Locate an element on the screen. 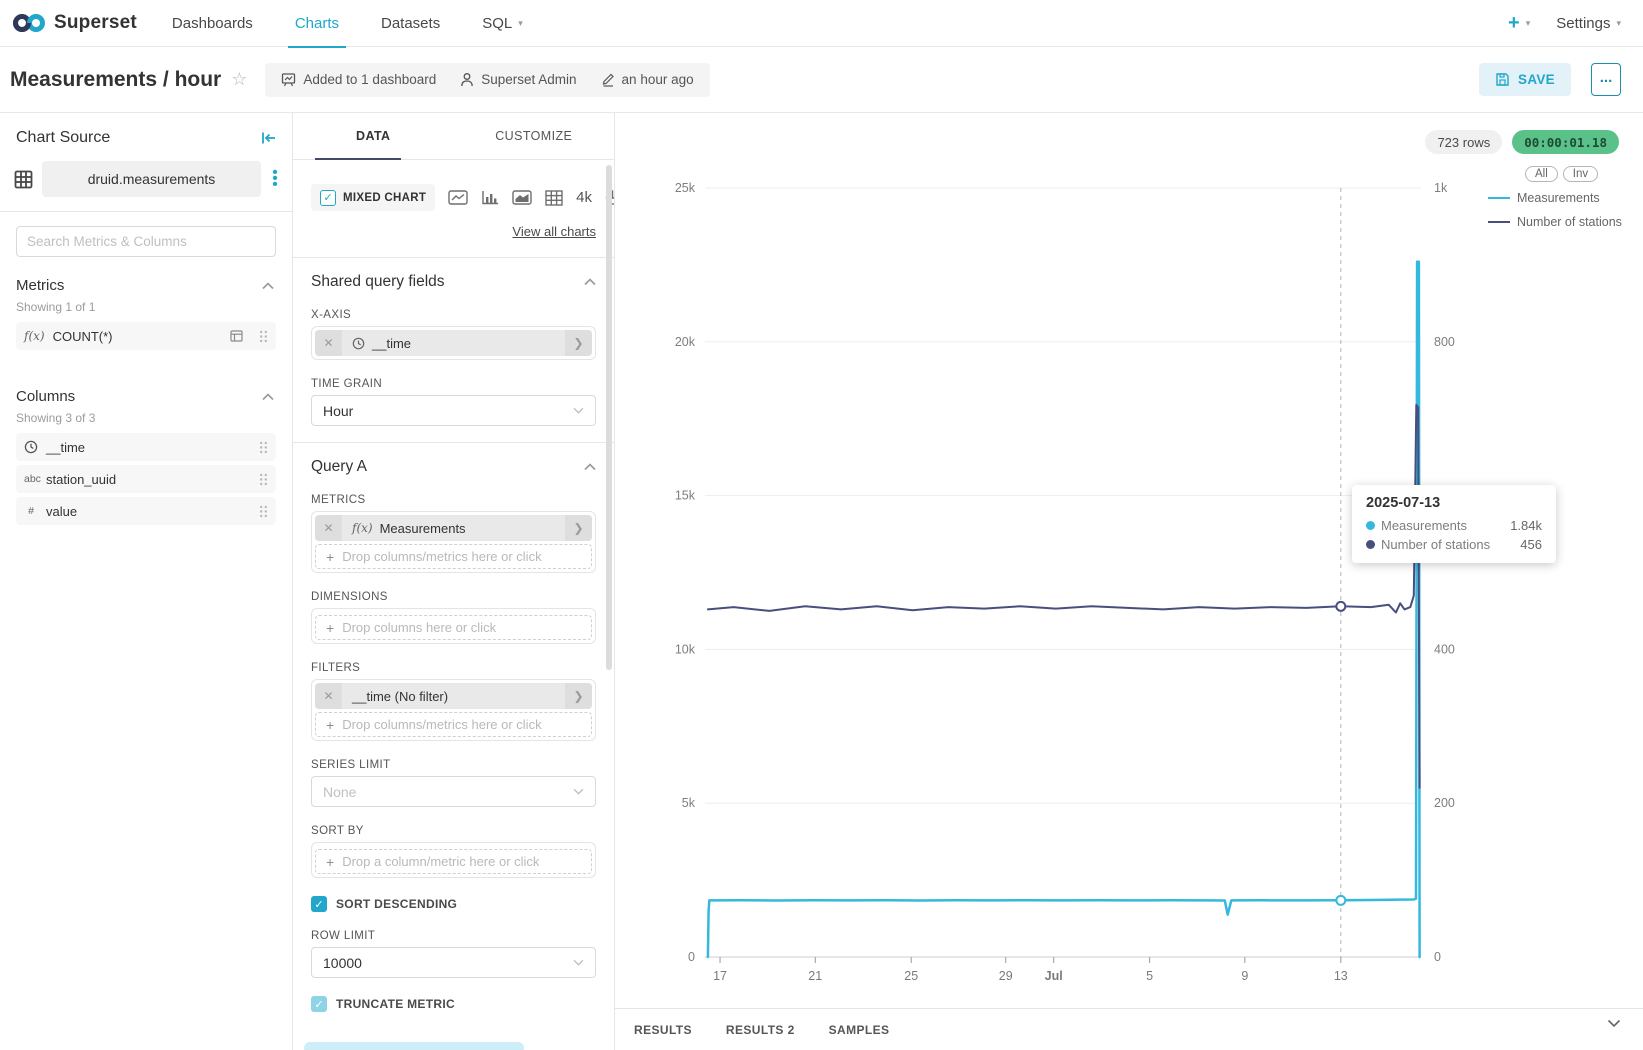  dataset-name: druid.measurements is located at coordinates (151, 179).